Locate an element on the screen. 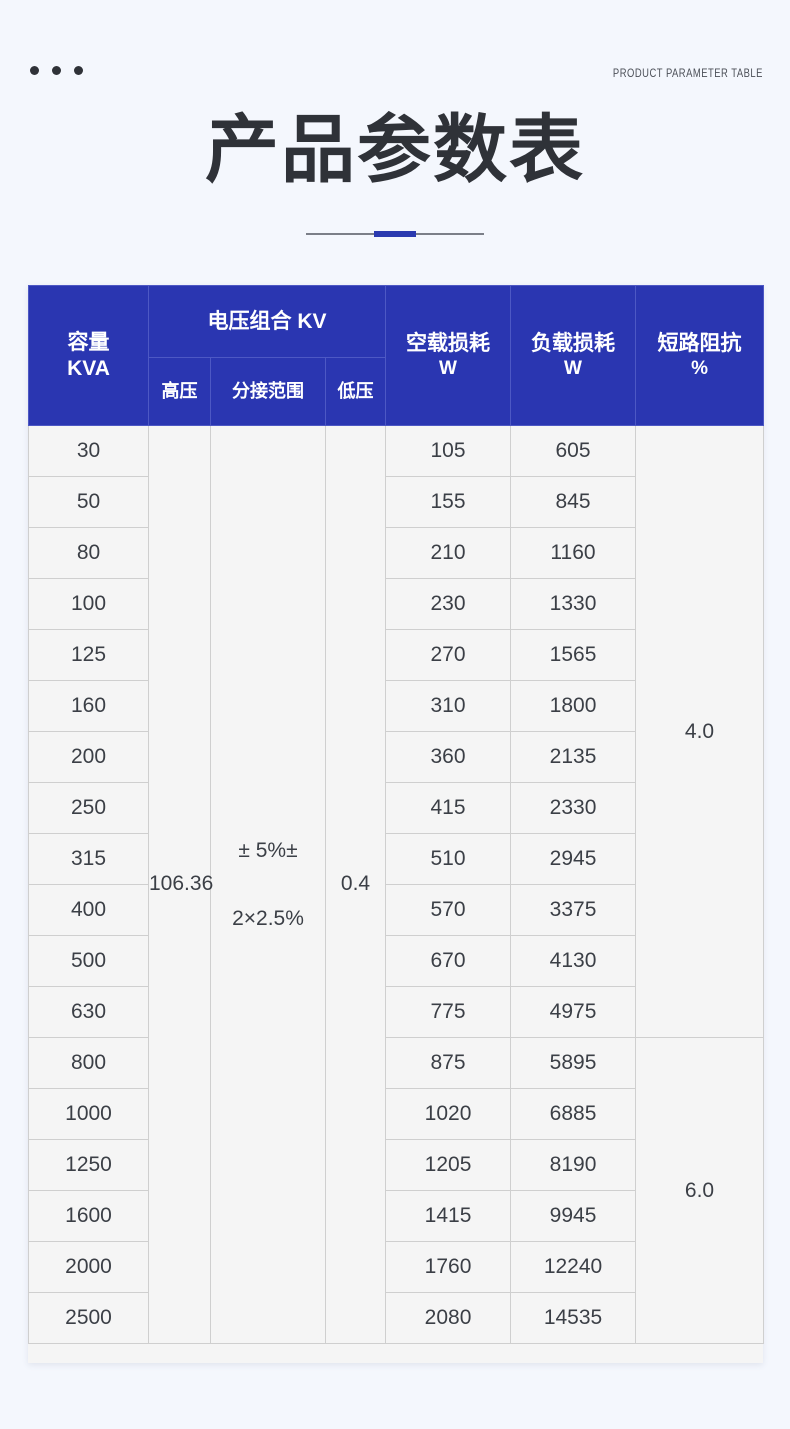 This screenshot has width=790, height=1429. cell-load-loss: 2330 is located at coordinates (573, 808).